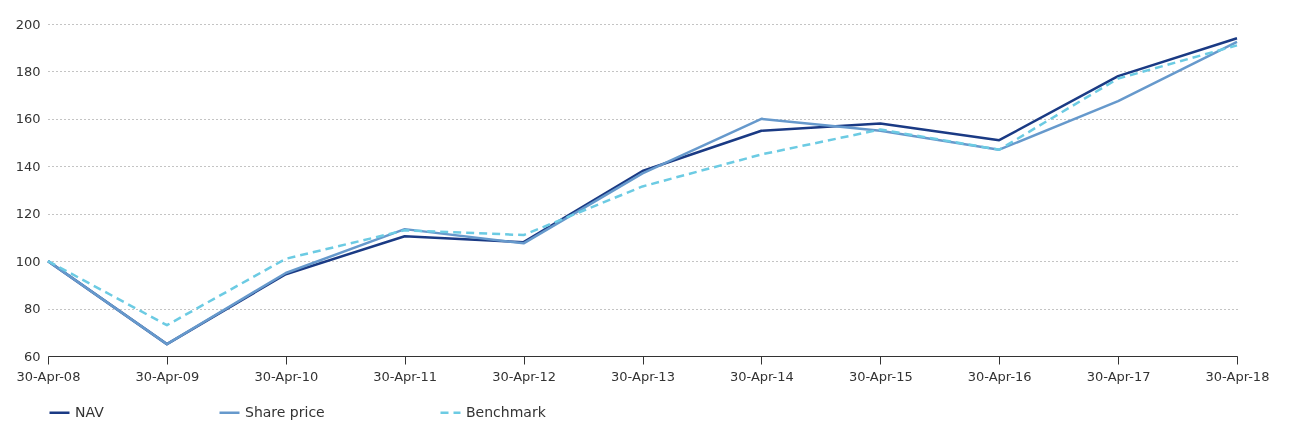 The image size is (1309, 425). I want to click on y-tick-label: 100, so click(28, 261).